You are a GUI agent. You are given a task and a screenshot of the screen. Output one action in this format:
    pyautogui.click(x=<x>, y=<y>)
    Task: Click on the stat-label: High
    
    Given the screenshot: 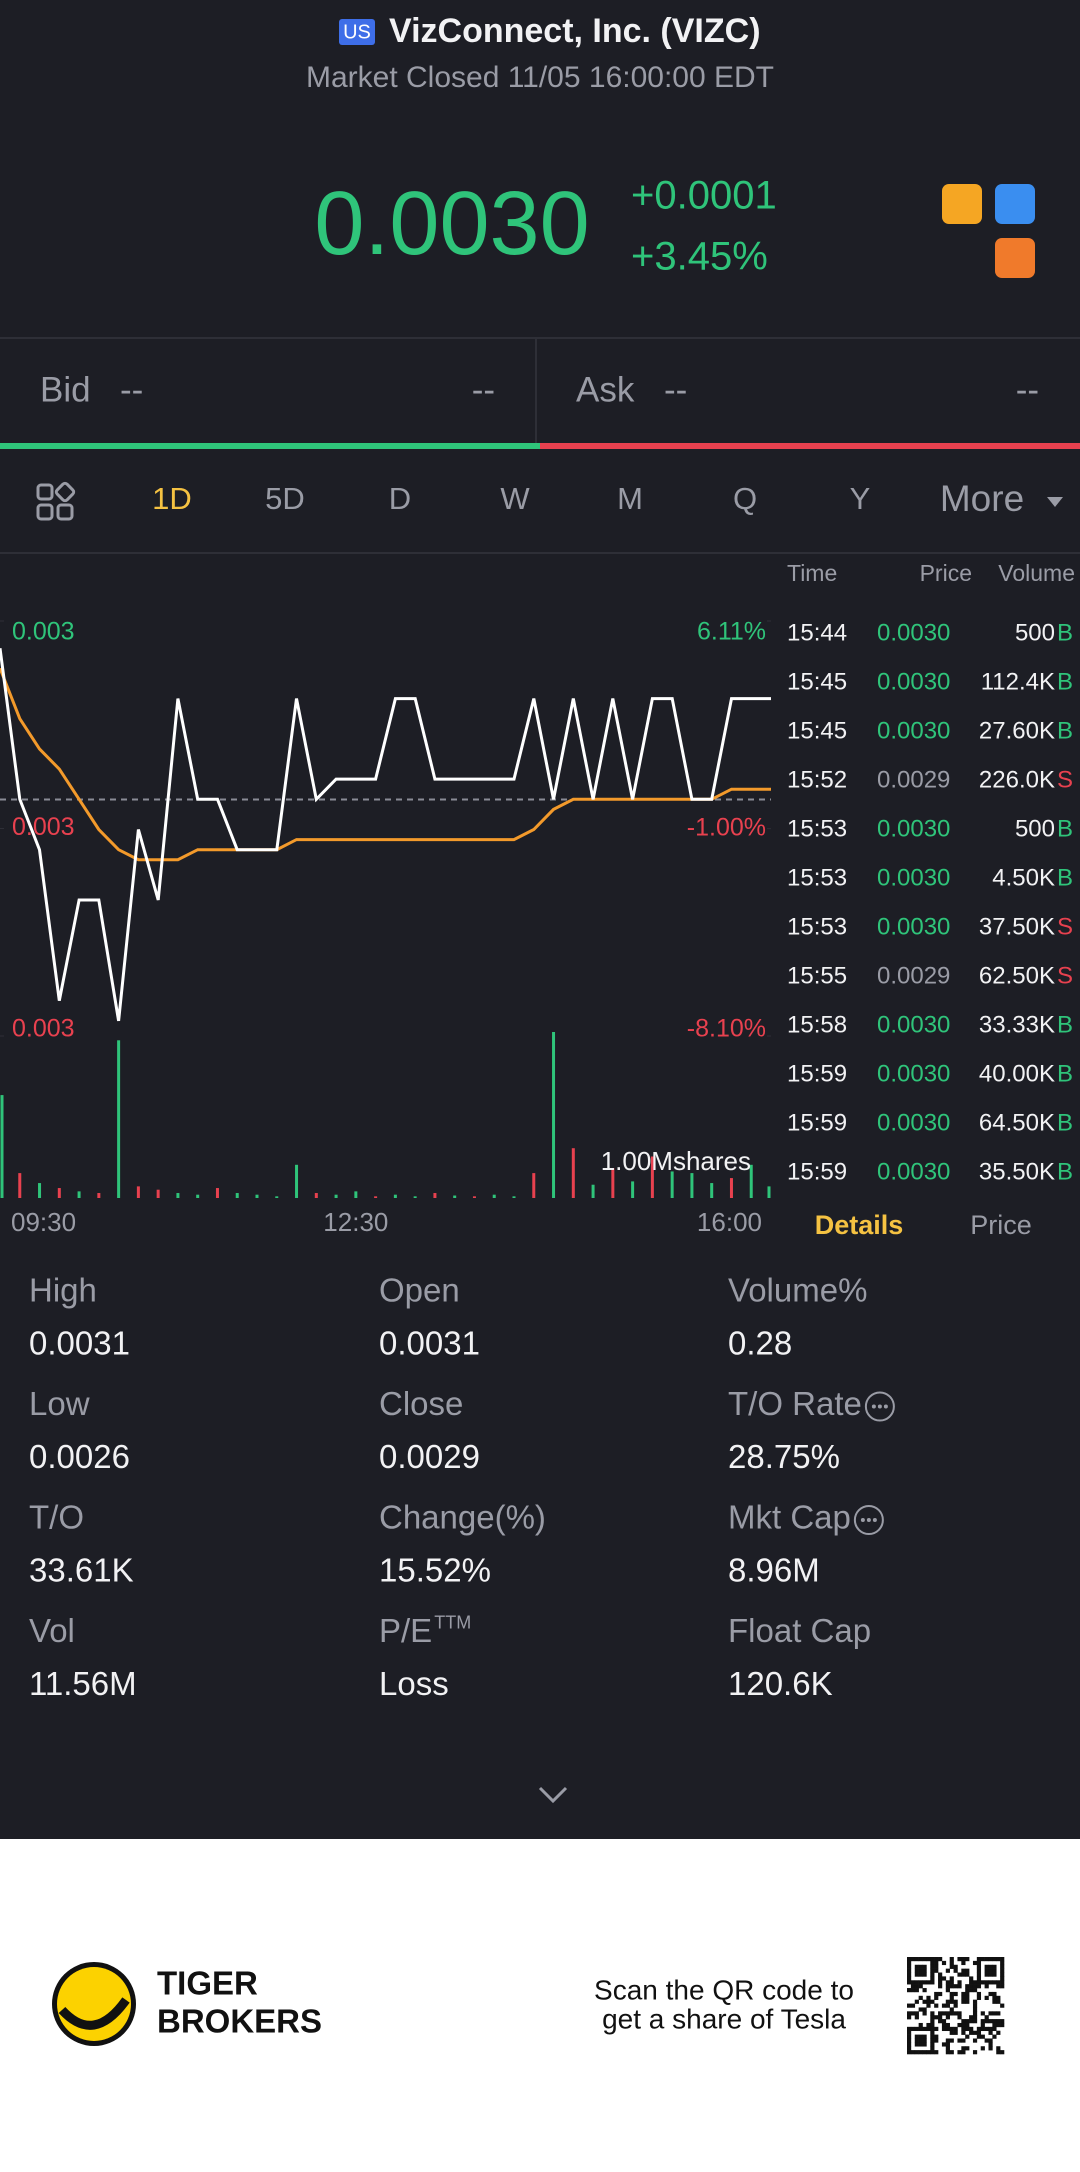 What is the action you would take?
    pyautogui.click(x=63, y=1290)
    